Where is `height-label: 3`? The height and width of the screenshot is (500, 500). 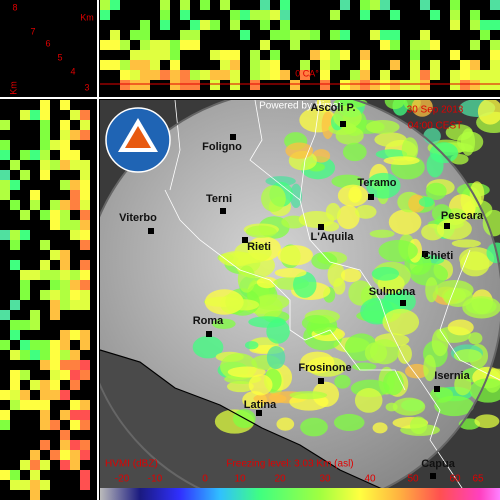 height-label: 3 is located at coordinates (86, 87).